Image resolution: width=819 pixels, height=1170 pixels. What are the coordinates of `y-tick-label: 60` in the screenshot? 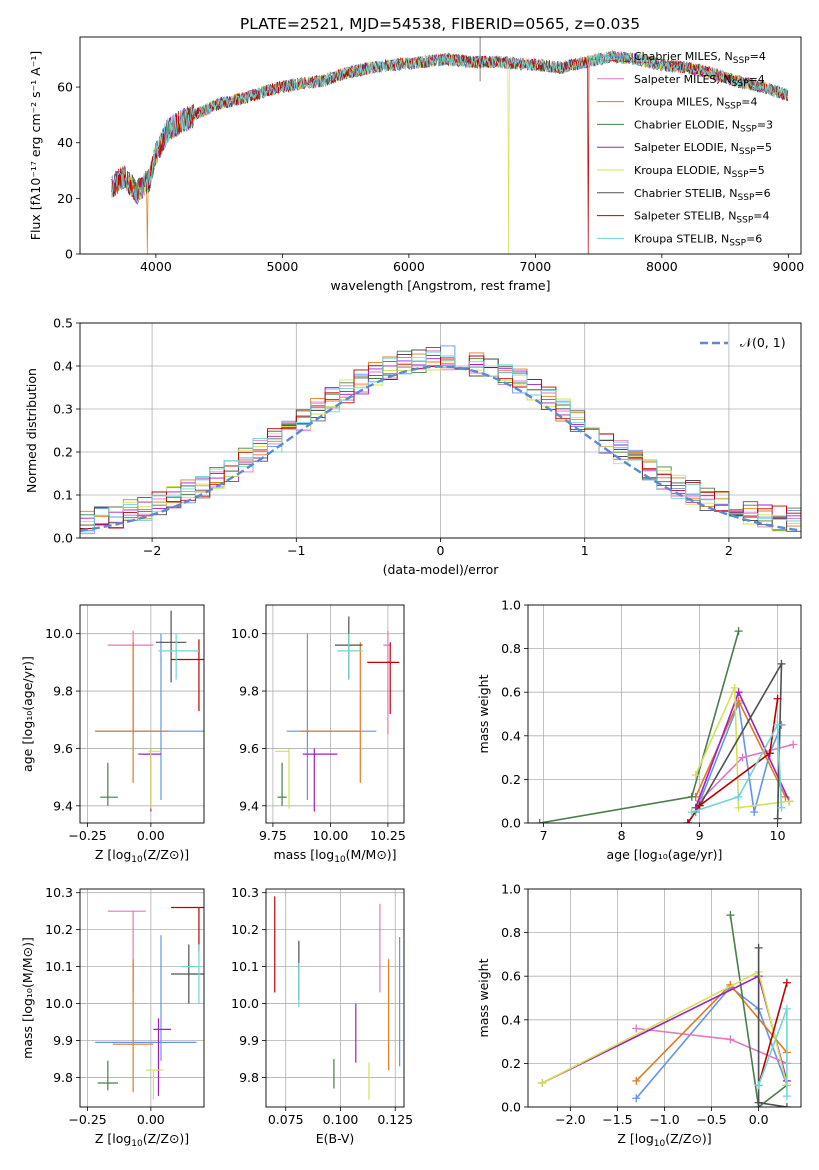 It's located at (65, 87).